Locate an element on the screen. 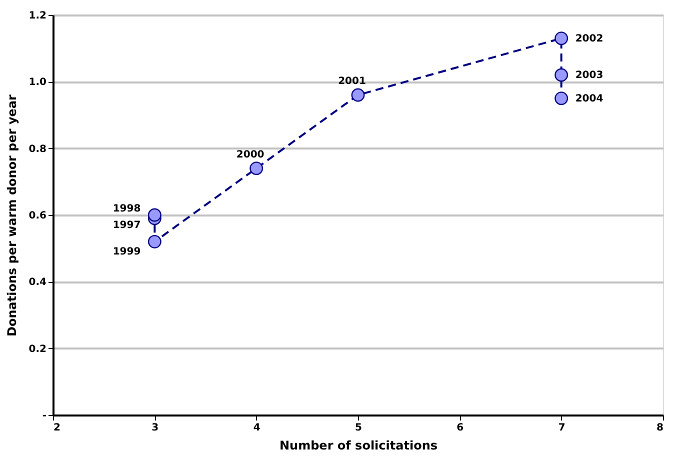 The height and width of the screenshot is (465, 694). annotation: 1998 is located at coordinates (126, 208).